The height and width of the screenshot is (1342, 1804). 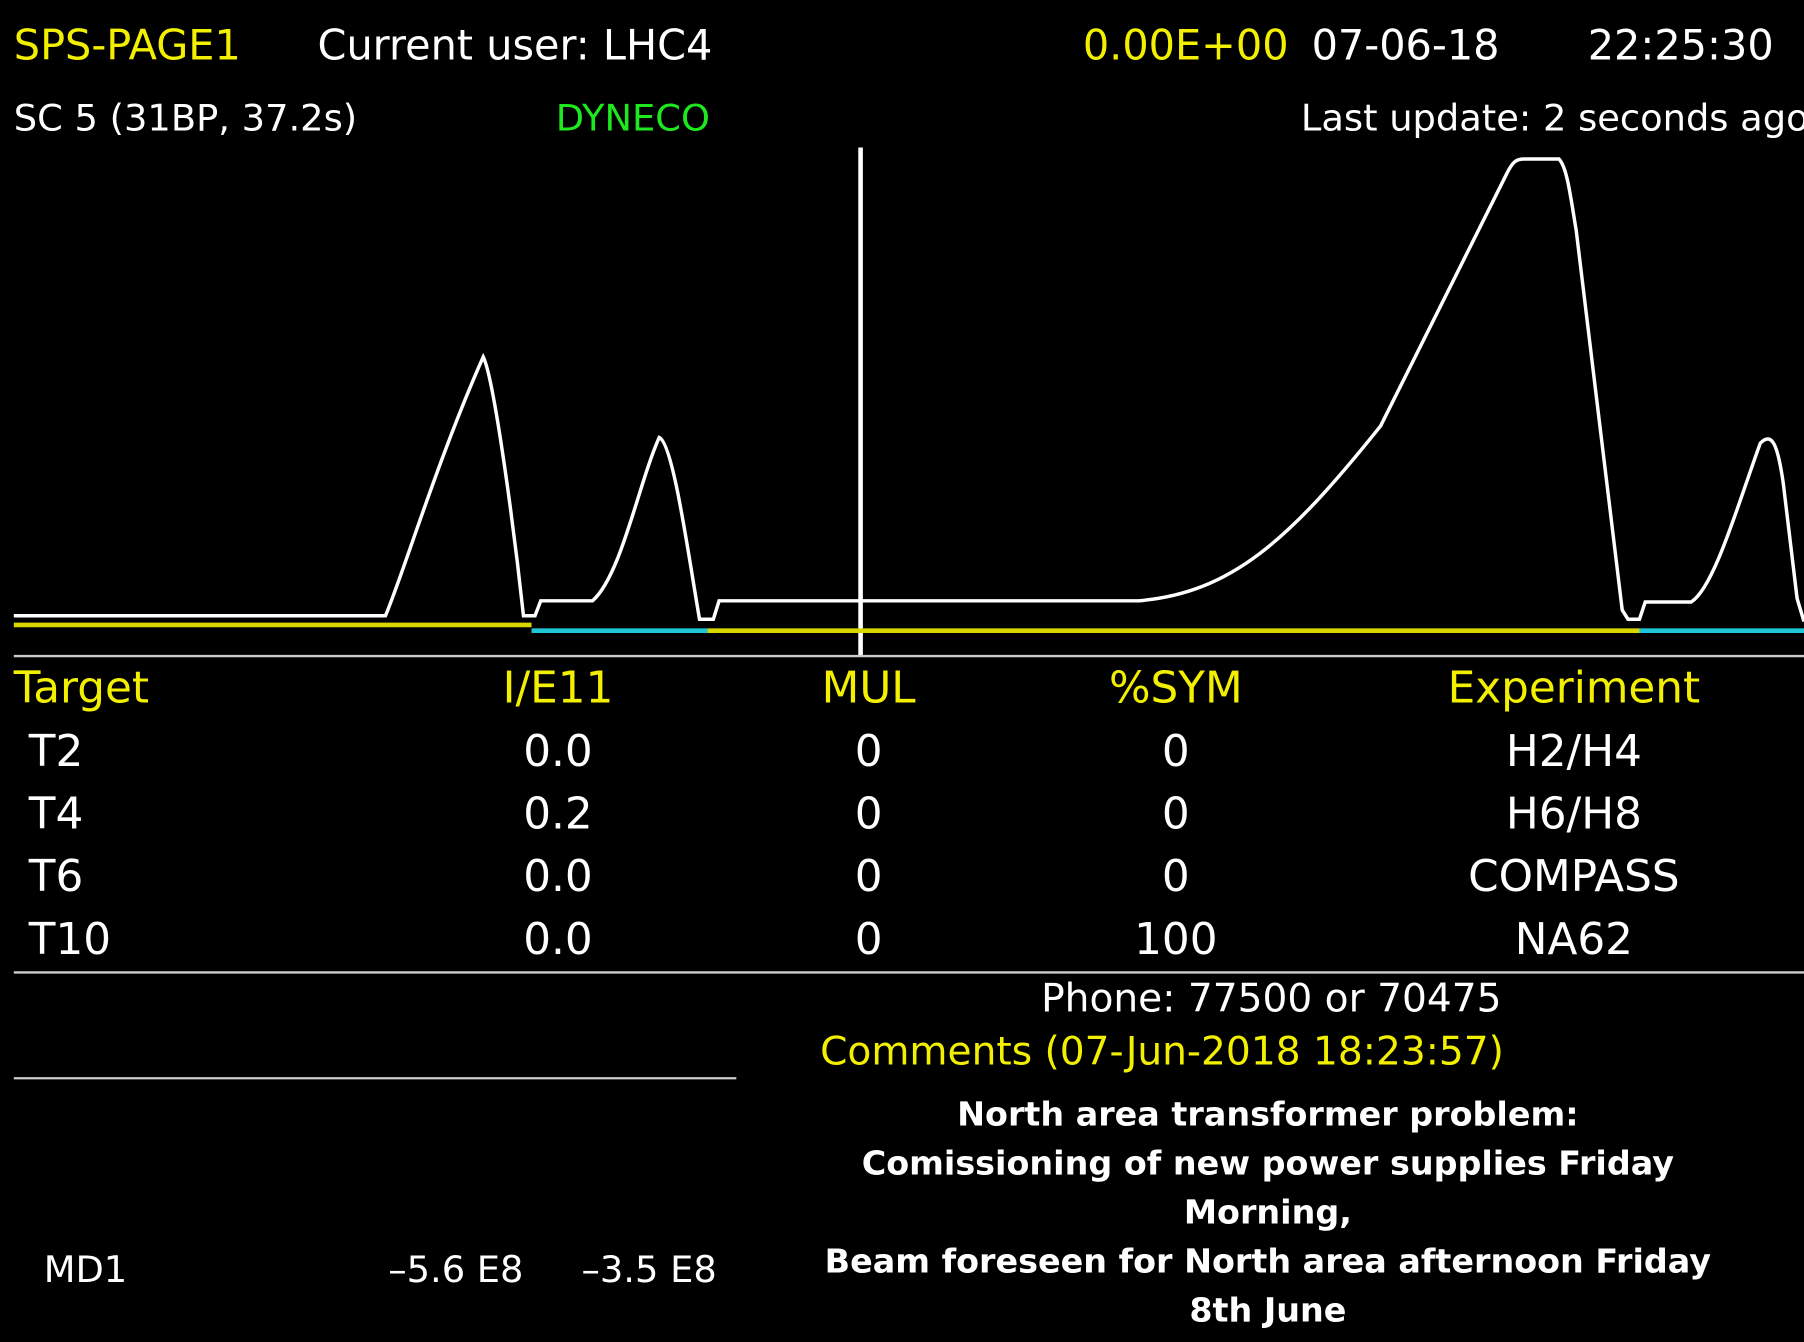 What do you see at coordinates (1175, 939) in the screenshot?
I see `table-cell: 100` at bounding box center [1175, 939].